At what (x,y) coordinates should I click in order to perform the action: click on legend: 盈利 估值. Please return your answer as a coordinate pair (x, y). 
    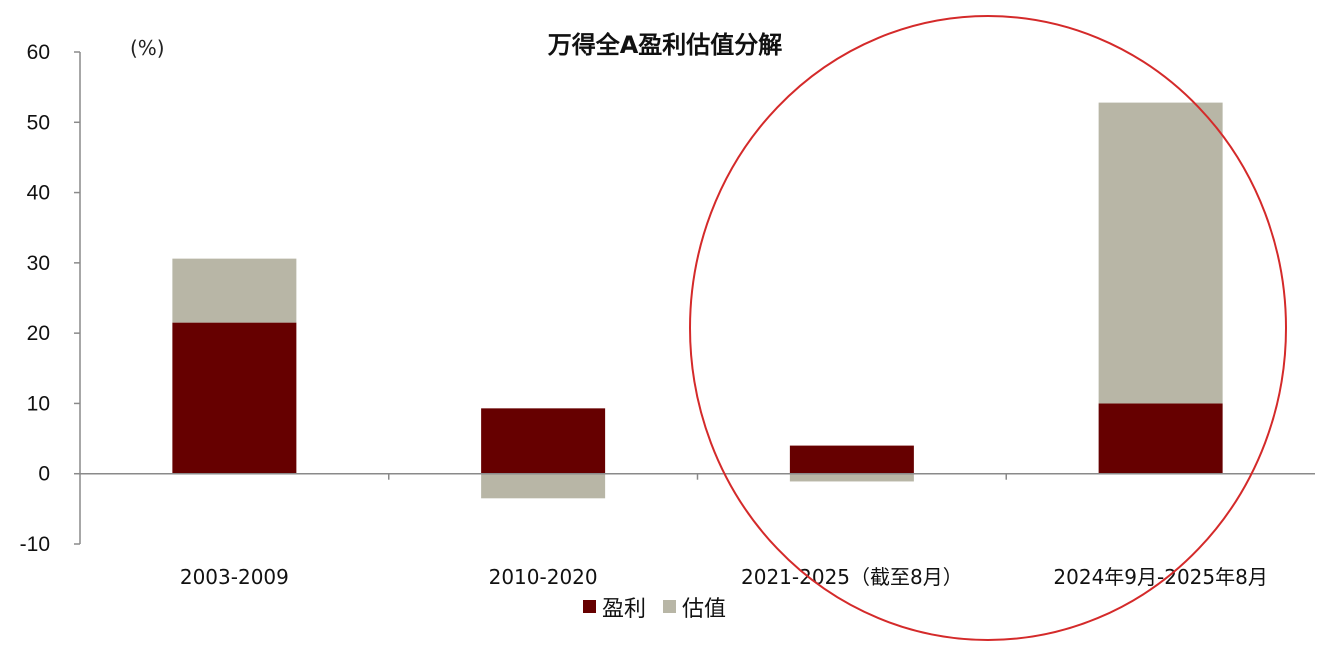
    Looking at the image, I should click on (654, 609).